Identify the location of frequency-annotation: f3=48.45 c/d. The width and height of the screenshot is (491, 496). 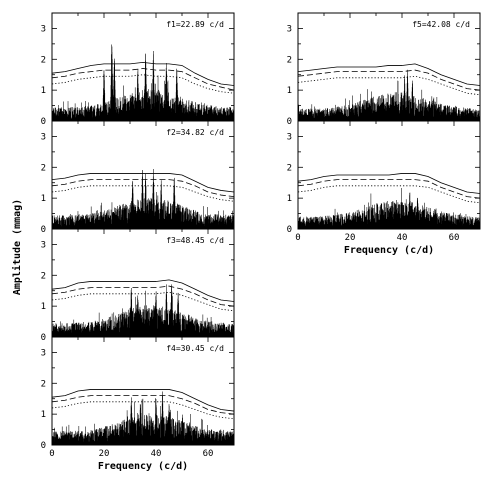
(195, 240).